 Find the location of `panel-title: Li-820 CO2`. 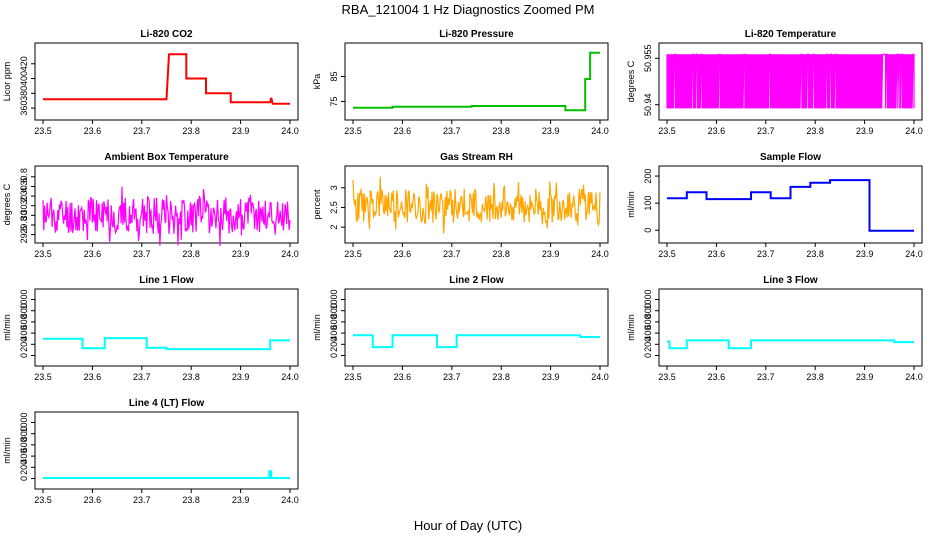

panel-title: Li-820 CO2 is located at coordinates (166, 34).